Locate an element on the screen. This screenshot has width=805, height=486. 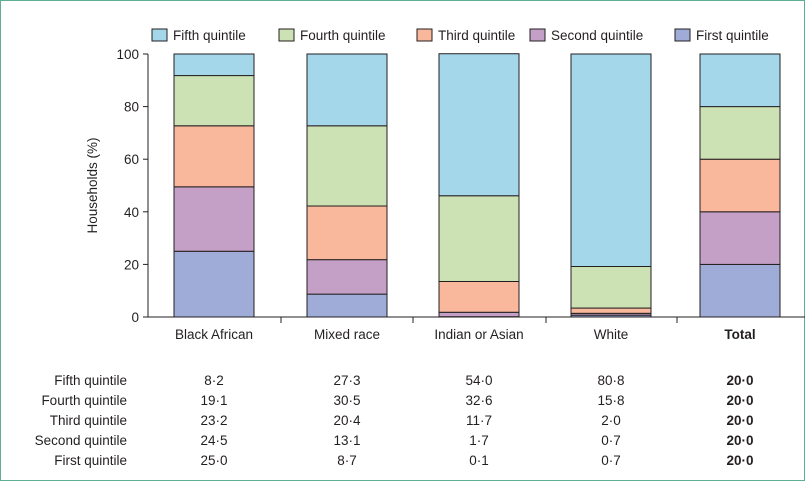
y-tick-label: 60 is located at coordinates (131, 159).